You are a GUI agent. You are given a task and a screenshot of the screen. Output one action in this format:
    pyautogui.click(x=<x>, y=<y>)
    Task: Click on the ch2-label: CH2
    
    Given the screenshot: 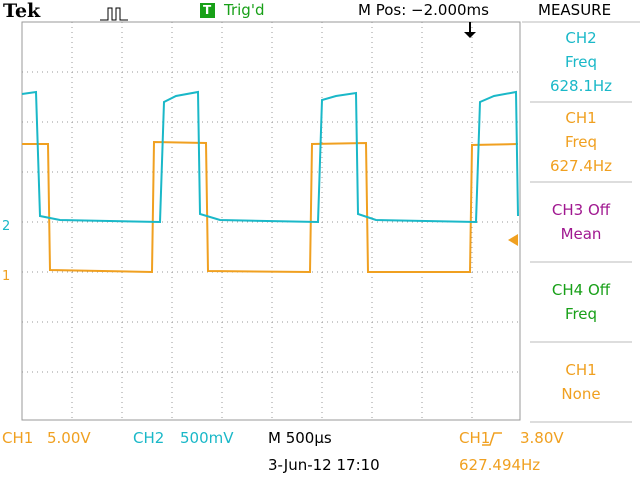 What is the action you would take?
    pyautogui.click(x=149, y=438)
    